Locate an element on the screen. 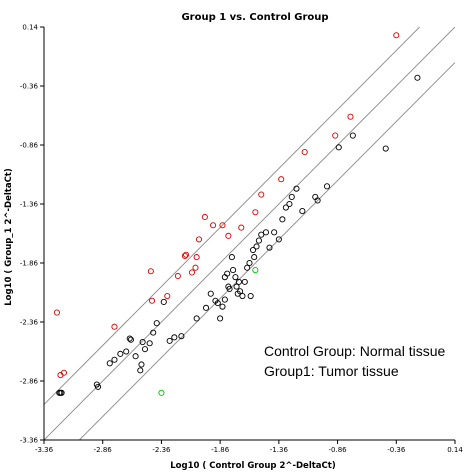 This screenshot has height=474, width=474. x-tick-label: -2.86 is located at coordinates (103, 450).